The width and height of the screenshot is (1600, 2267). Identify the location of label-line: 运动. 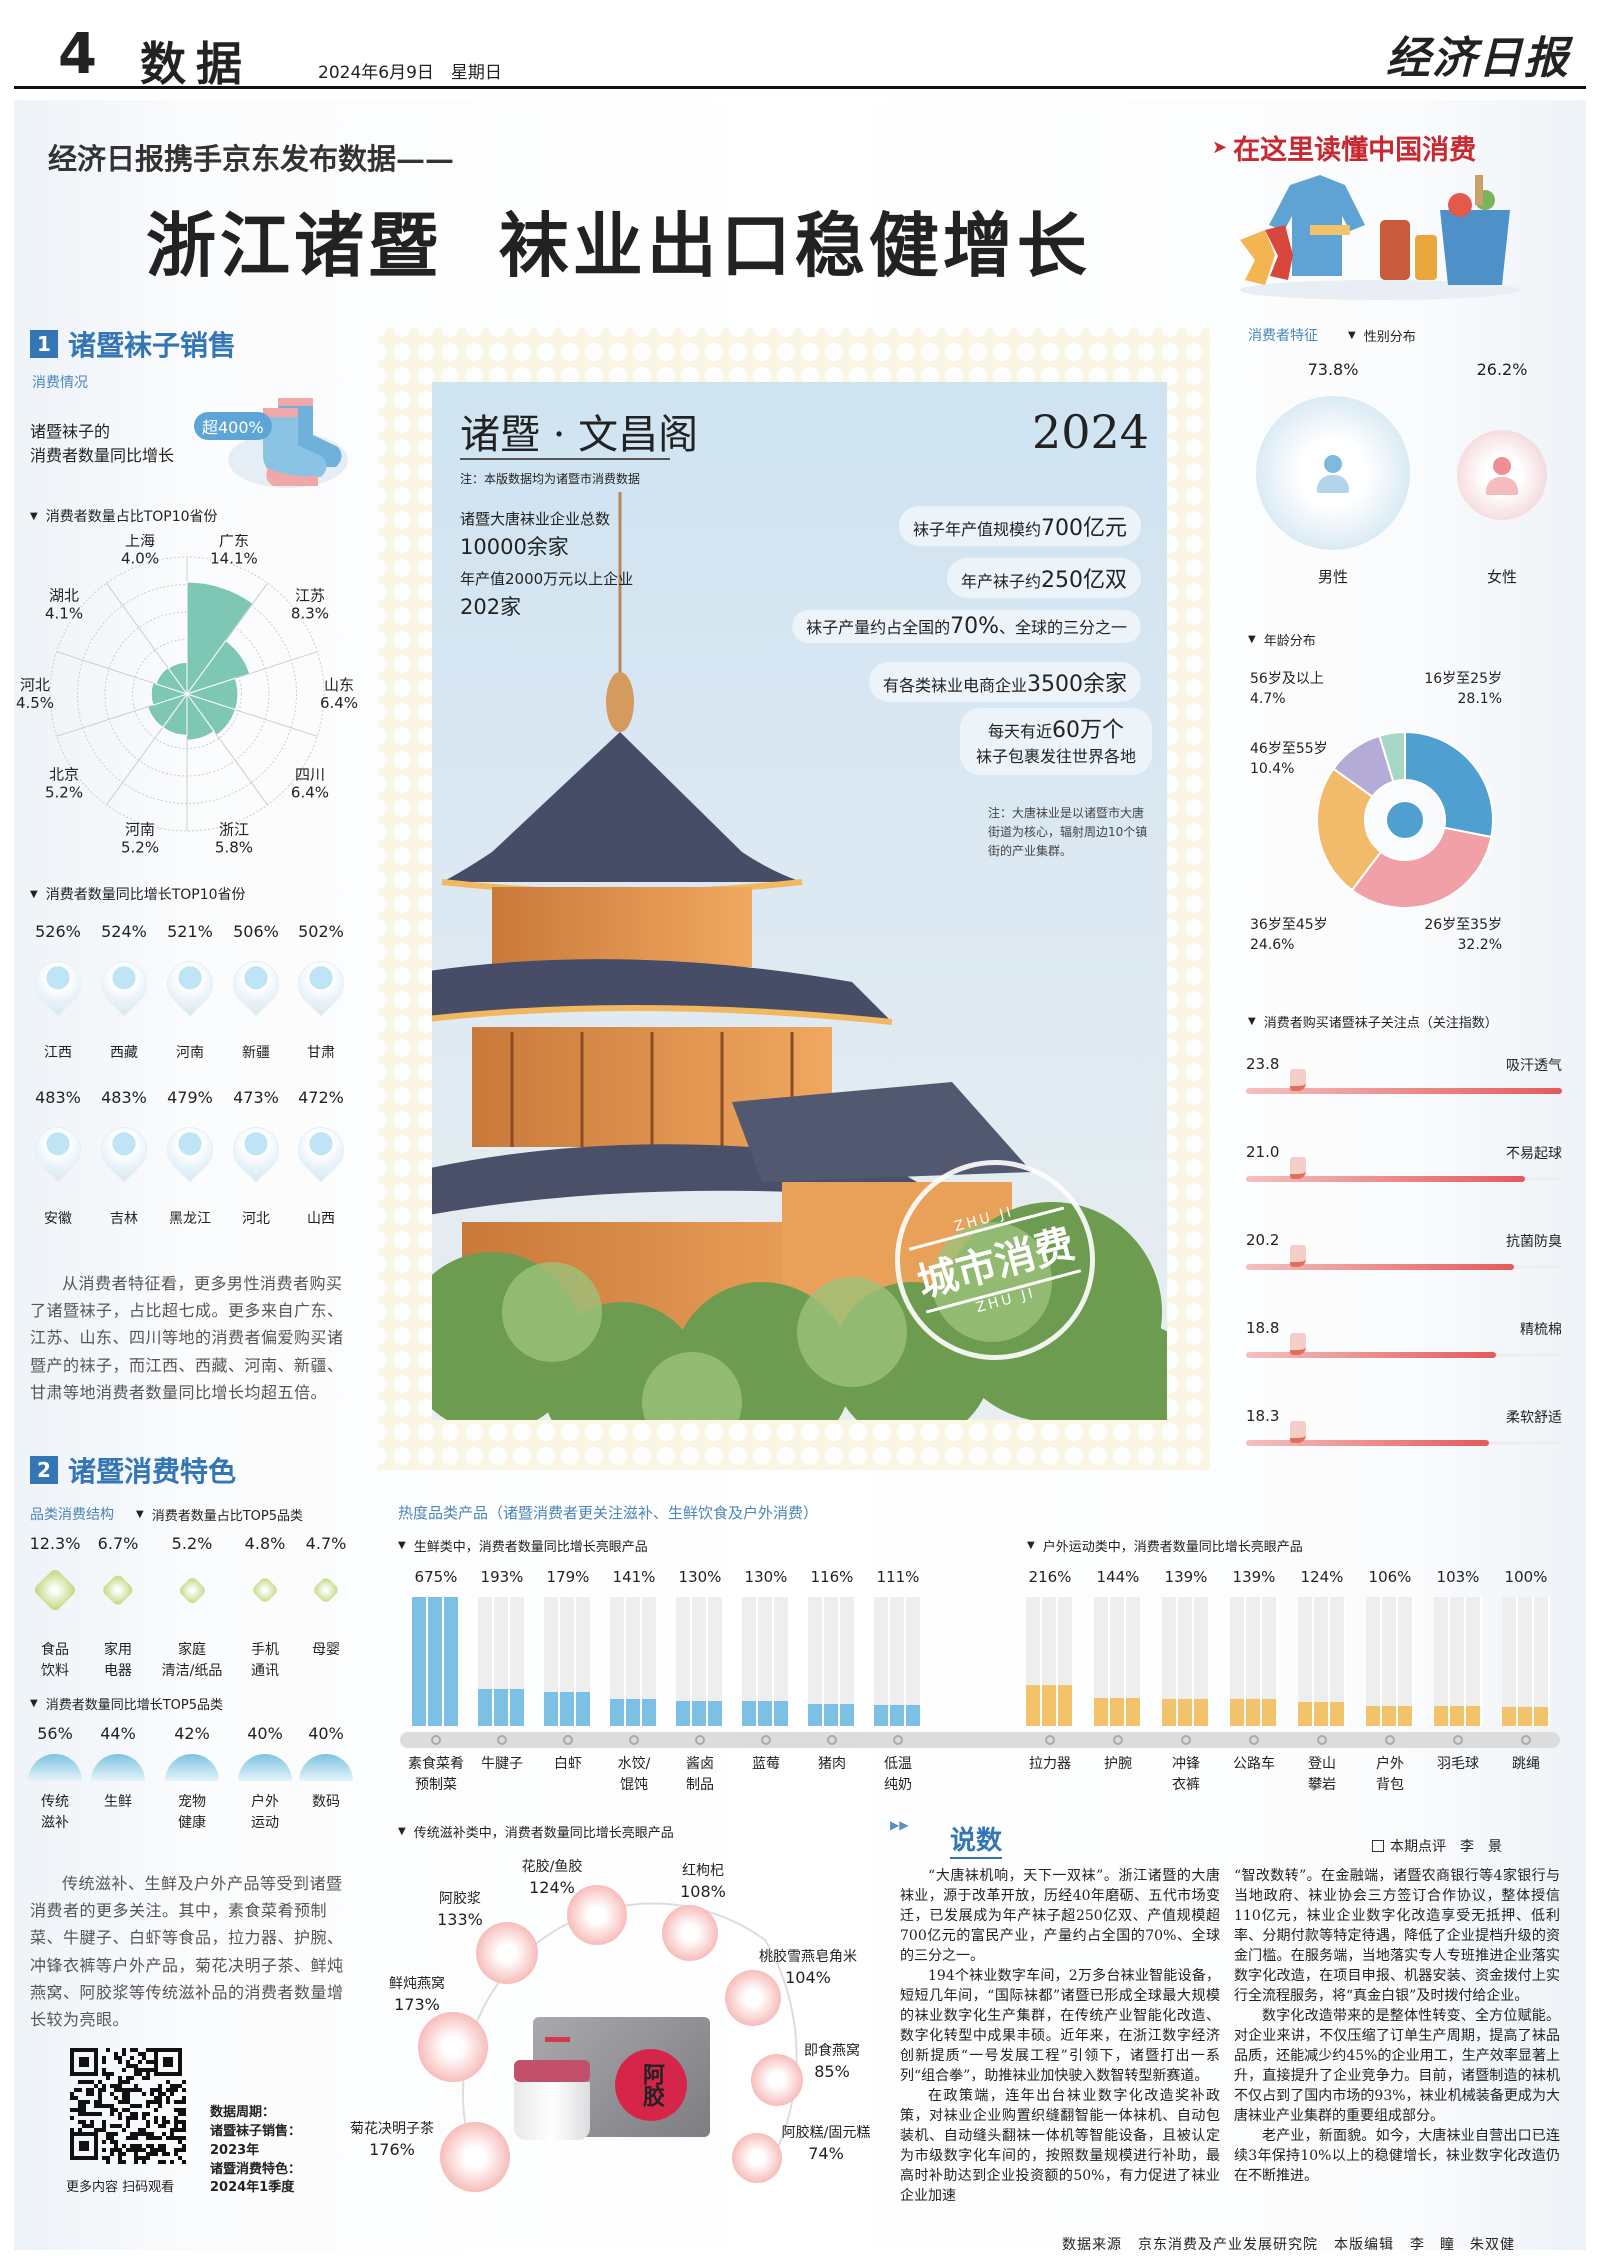
(265, 1823).